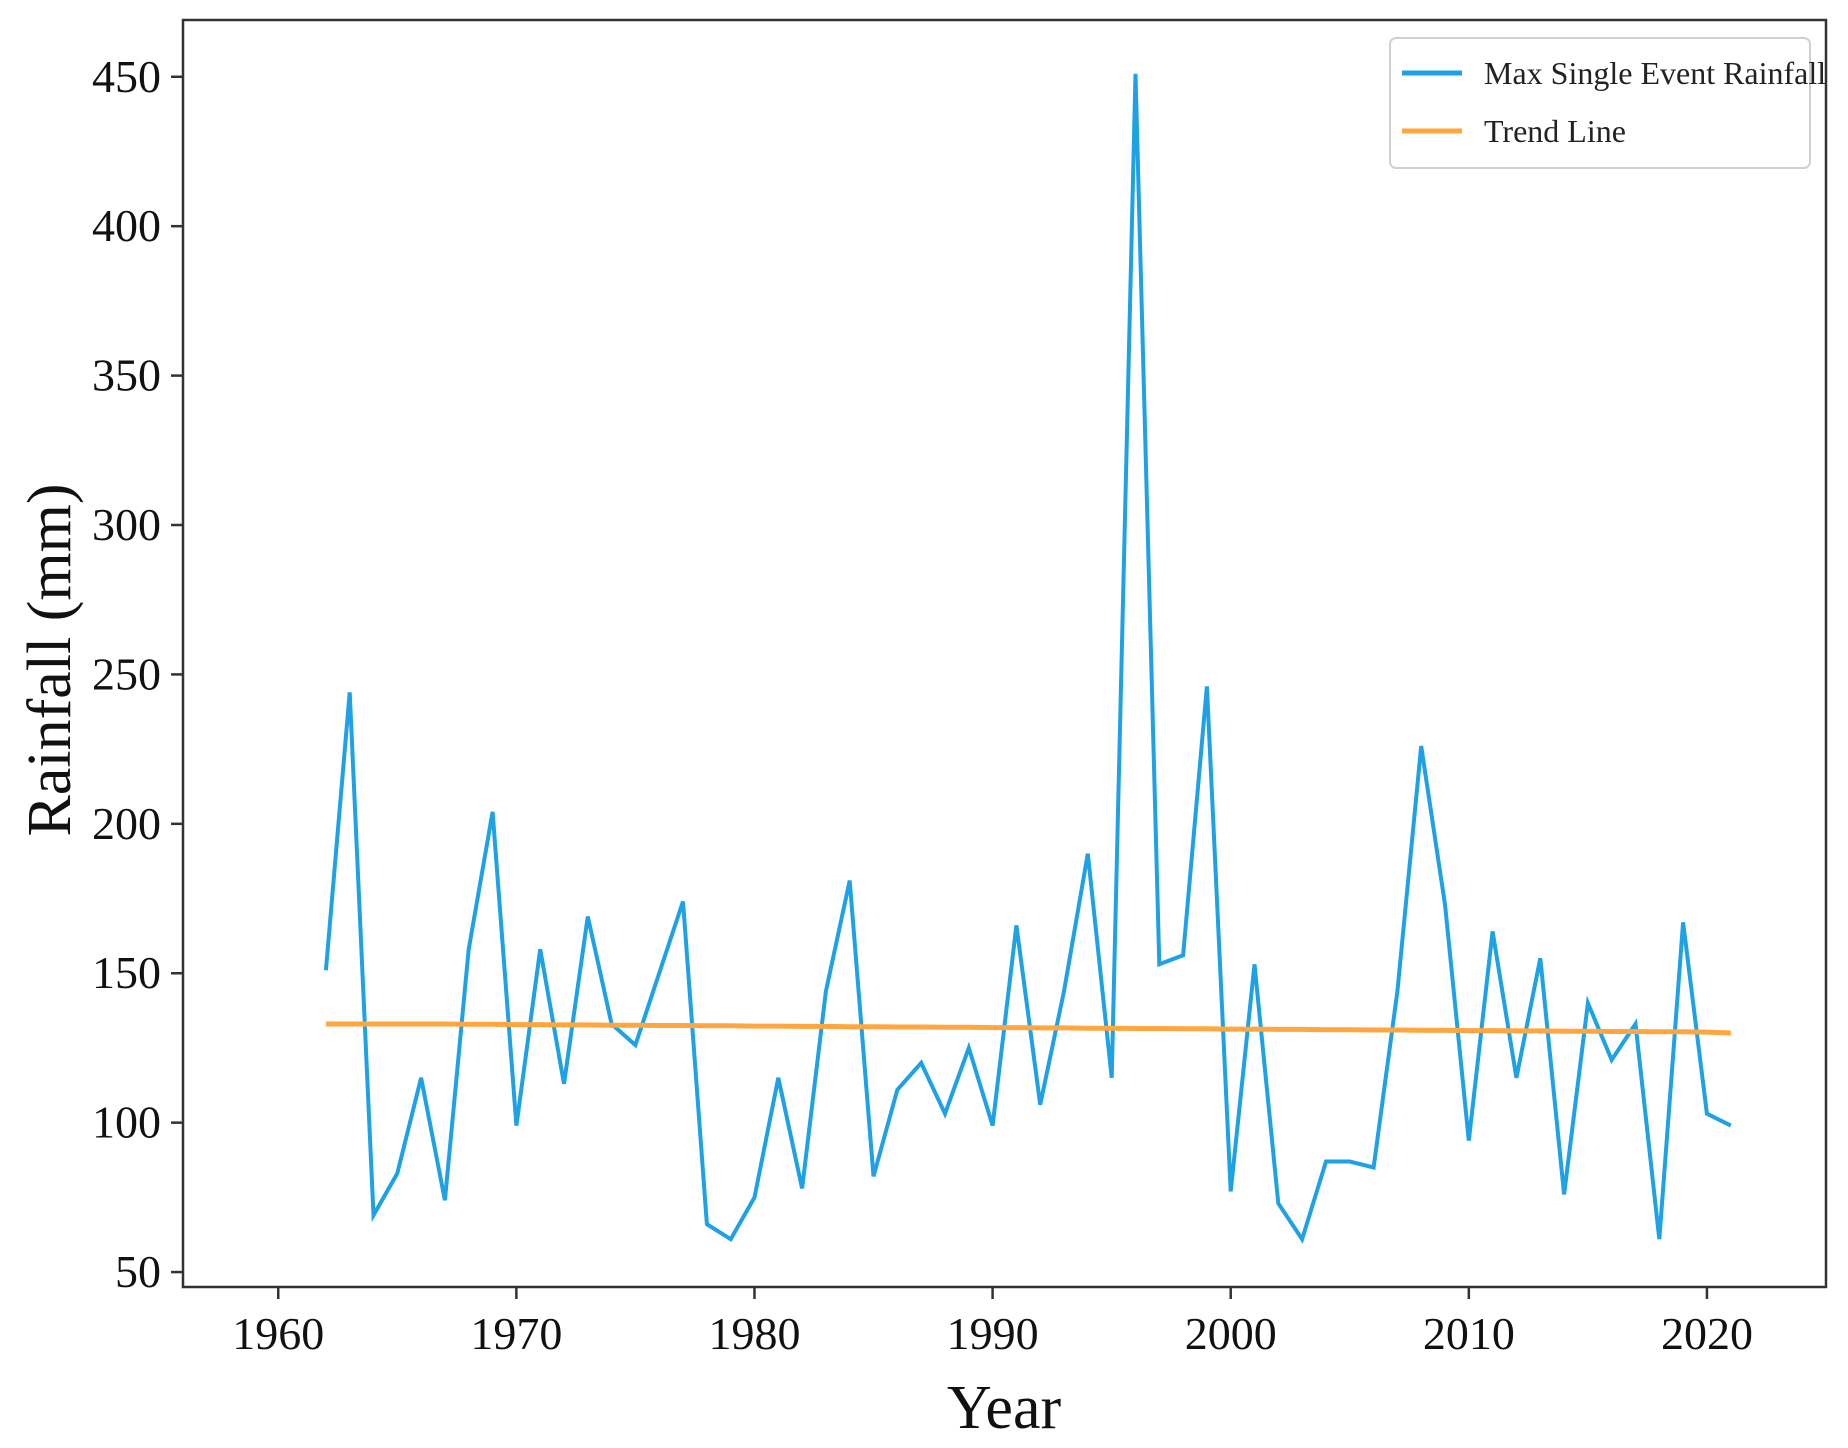 The image size is (1848, 1448). Describe the element at coordinates (1707, 1333) in the screenshot. I see `x-tick-label: 2020` at that location.